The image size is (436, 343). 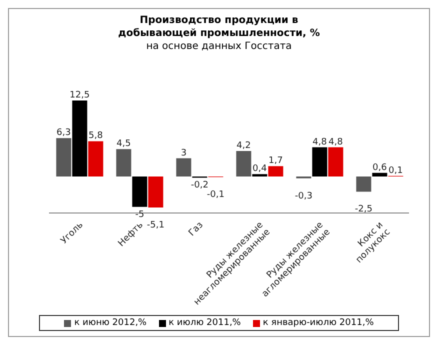 What do you see at coordinates (155, 225) in the screenshot?
I see `data-label: -5,1` at bounding box center [155, 225].